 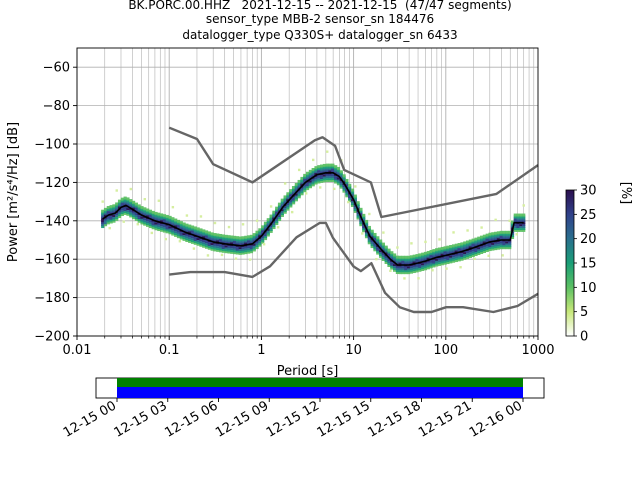 What do you see at coordinates (584, 312) in the screenshot?
I see `colorbar-tick-label: 5` at bounding box center [584, 312].